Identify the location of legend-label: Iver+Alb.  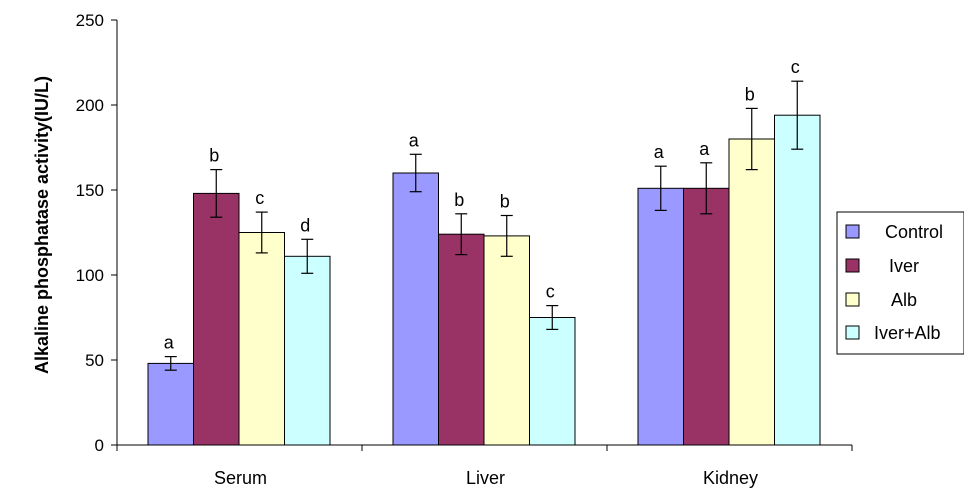
(907, 333).